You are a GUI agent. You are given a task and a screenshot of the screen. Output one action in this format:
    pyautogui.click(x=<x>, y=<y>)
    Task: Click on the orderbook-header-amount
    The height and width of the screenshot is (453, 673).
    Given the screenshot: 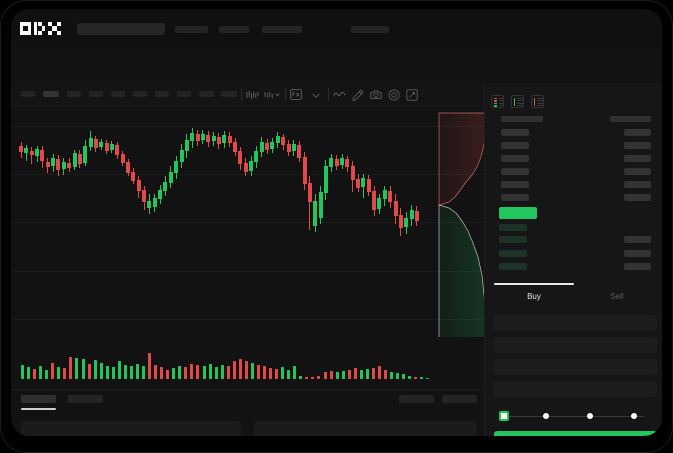 What is the action you would take?
    pyautogui.click(x=630, y=119)
    